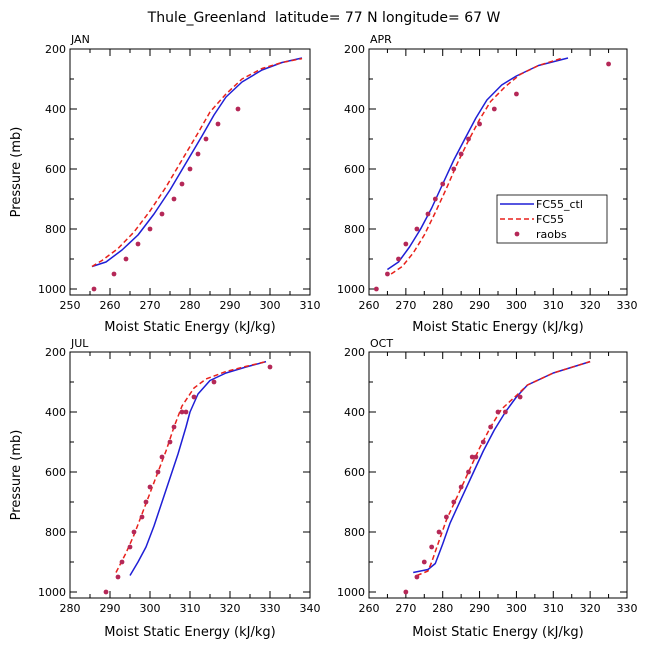  I want to click on legend-label-fc55: FC55, so click(550, 219).